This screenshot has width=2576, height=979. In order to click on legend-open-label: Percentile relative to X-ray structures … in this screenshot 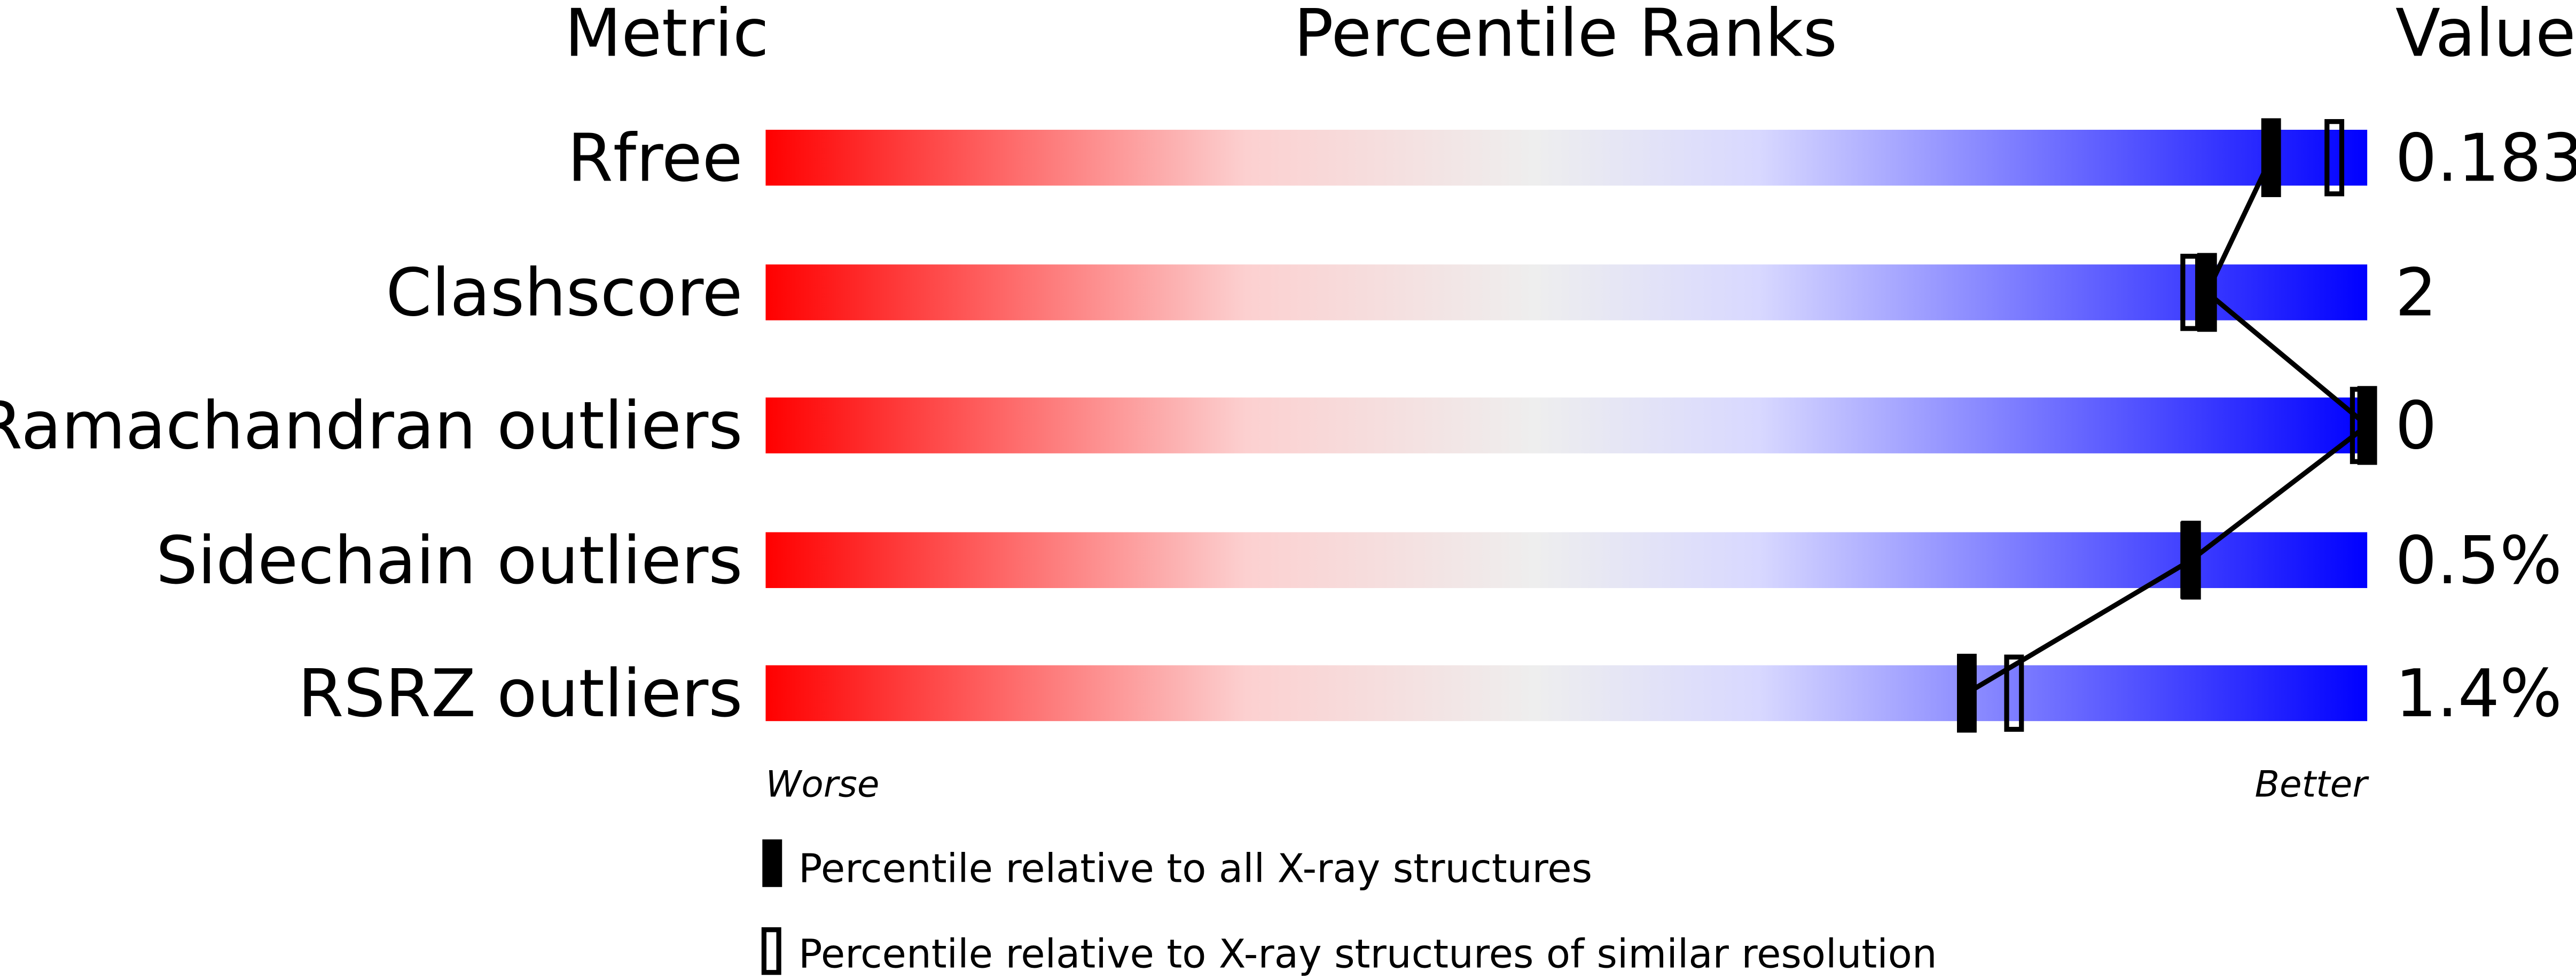, I will do `click(1367, 954)`.